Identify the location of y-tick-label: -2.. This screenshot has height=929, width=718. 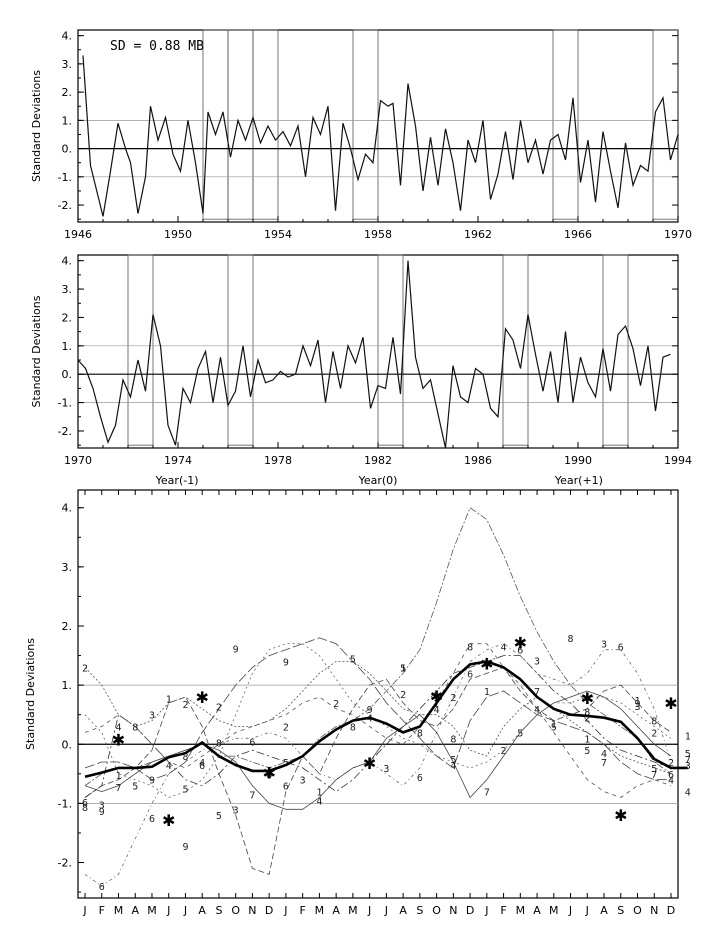
(65, 863).